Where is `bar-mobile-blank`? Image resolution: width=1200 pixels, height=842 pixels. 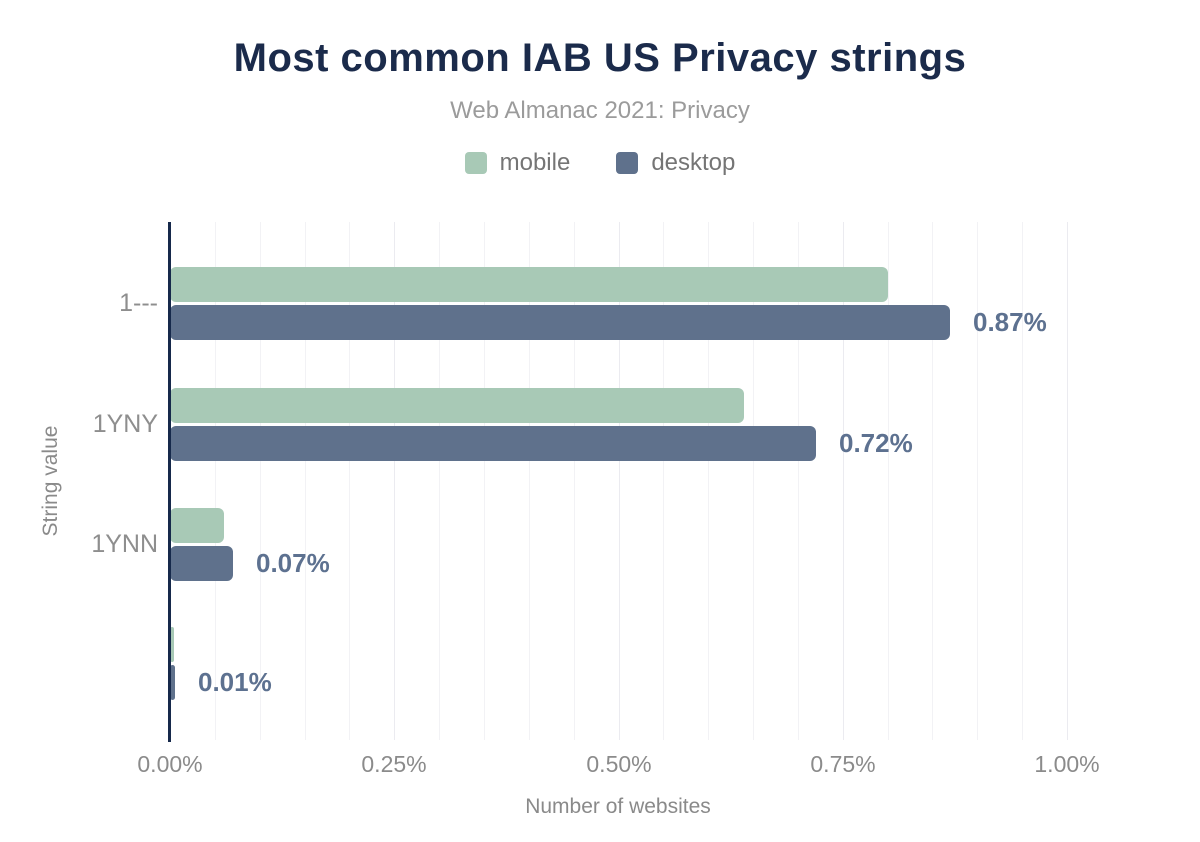 bar-mobile-blank is located at coordinates (172, 644).